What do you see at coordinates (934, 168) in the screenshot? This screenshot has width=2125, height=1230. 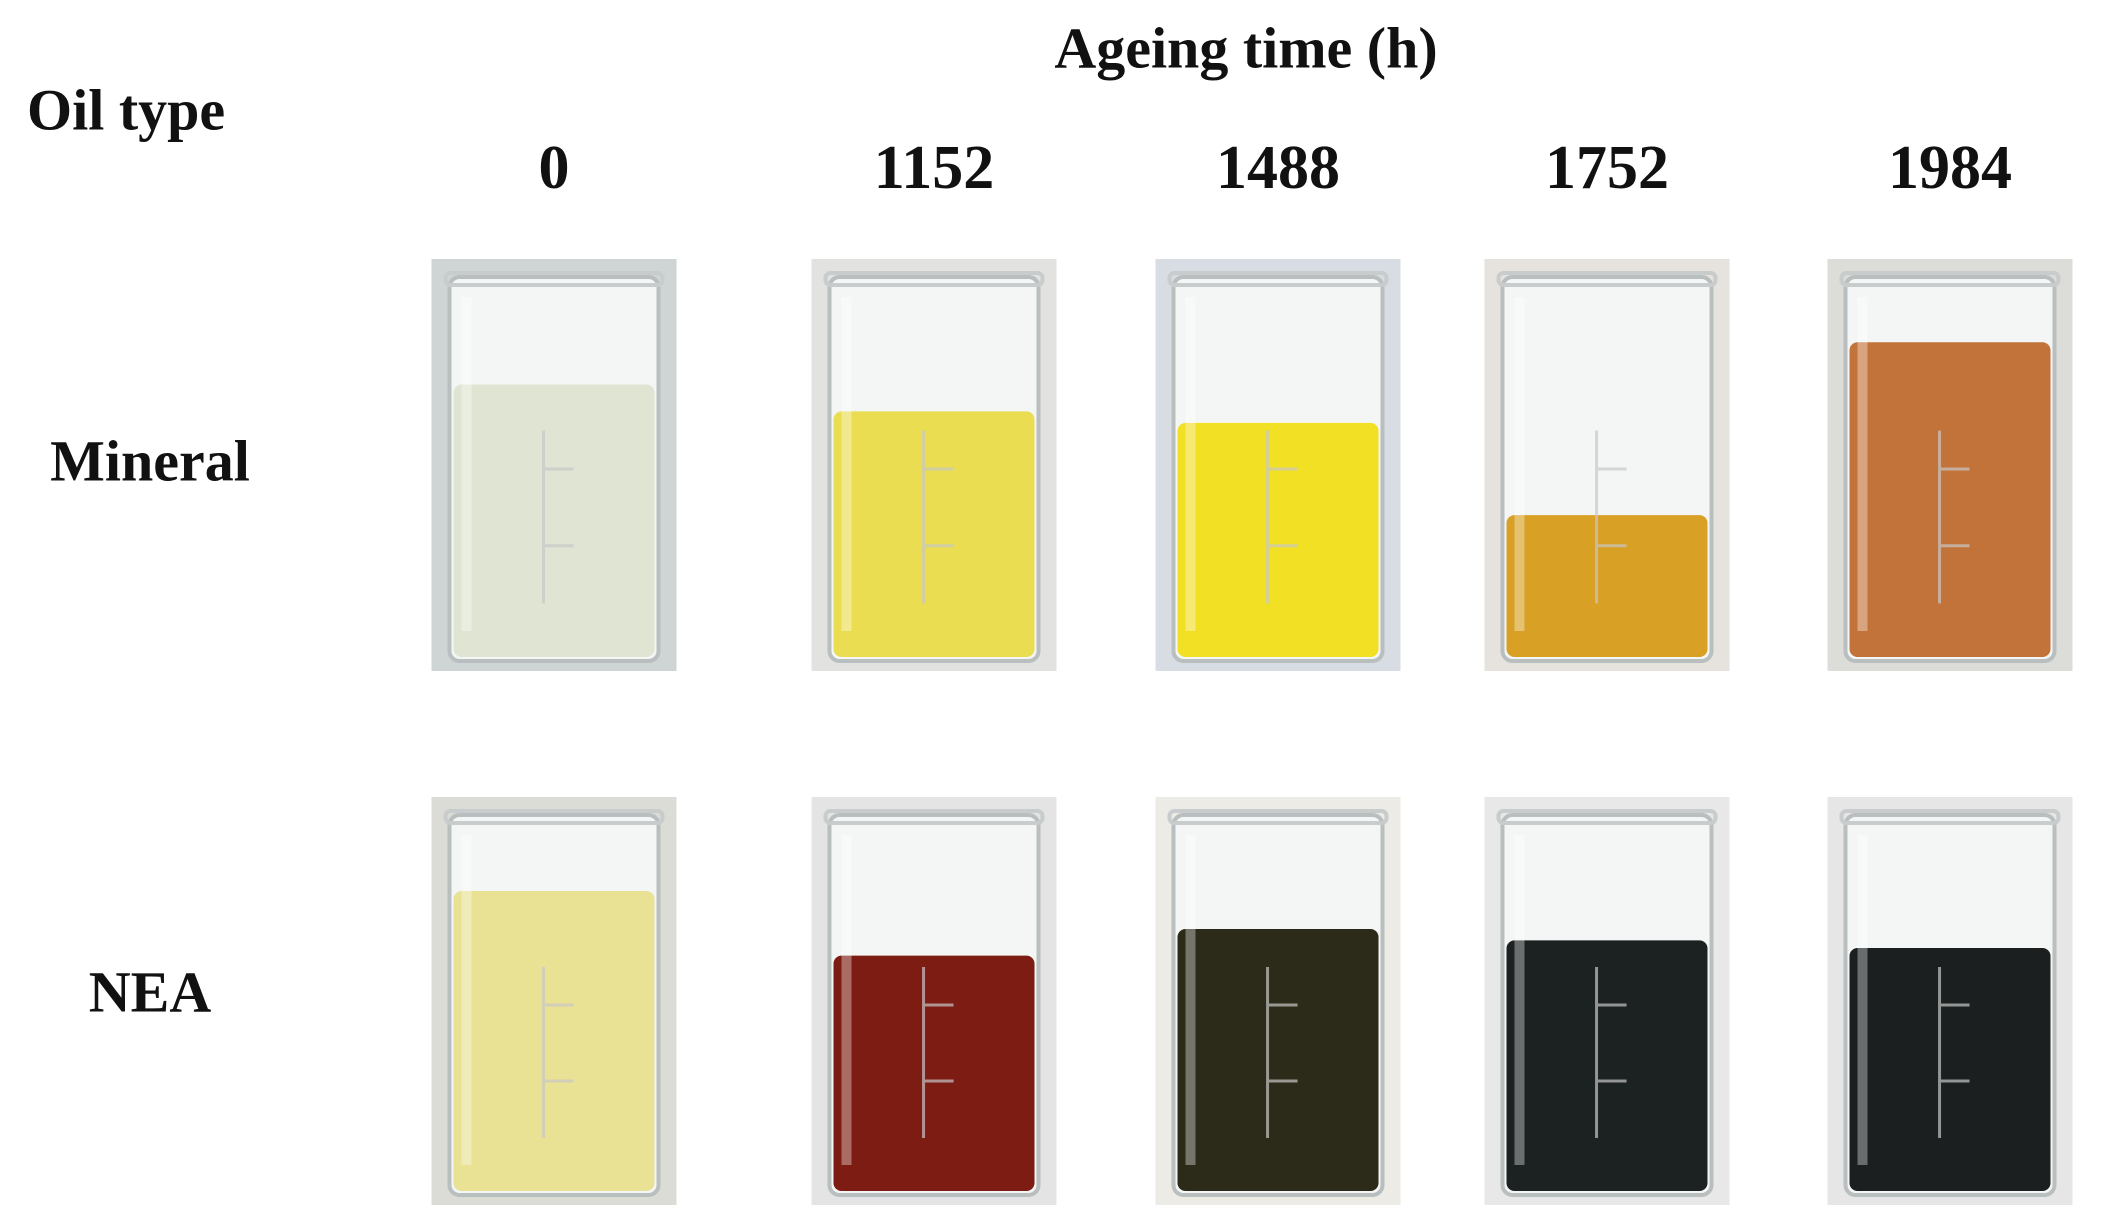 I see `column-label: 1152` at bounding box center [934, 168].